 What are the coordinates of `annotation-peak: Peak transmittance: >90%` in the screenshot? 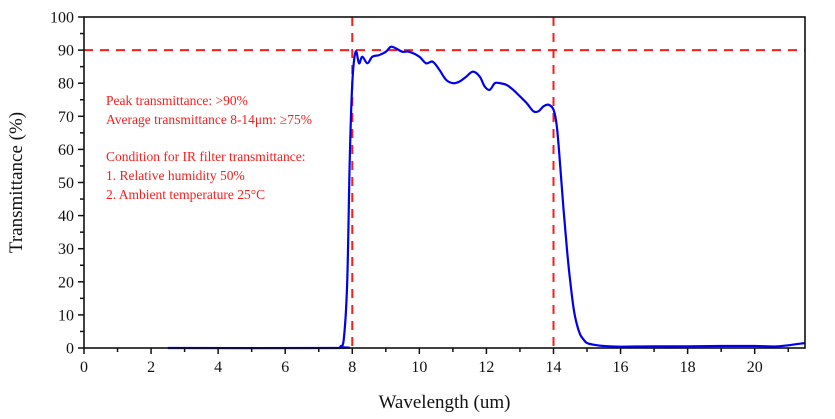 It's located at (177, 100).